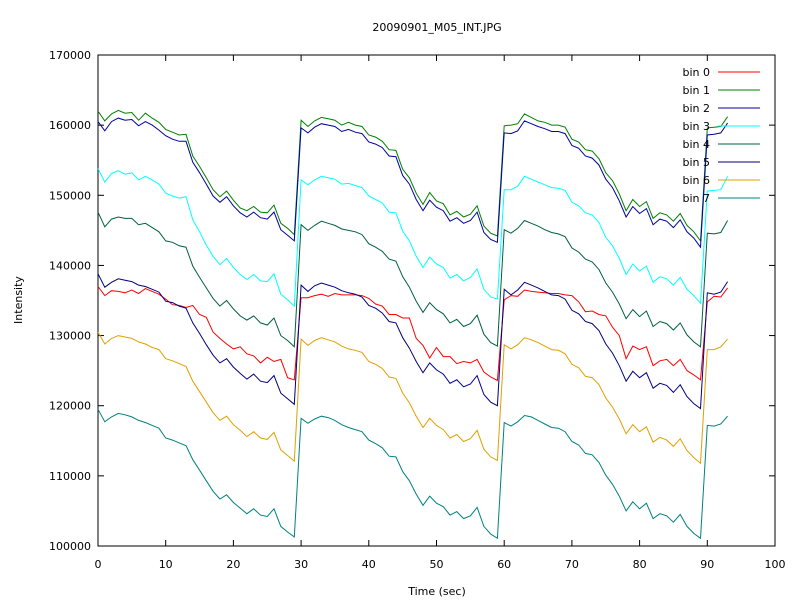  What do you see at coordinates (437, 564) in the screenshot?
I see `x-tick-label: 50` at bounding box center [437, 564].